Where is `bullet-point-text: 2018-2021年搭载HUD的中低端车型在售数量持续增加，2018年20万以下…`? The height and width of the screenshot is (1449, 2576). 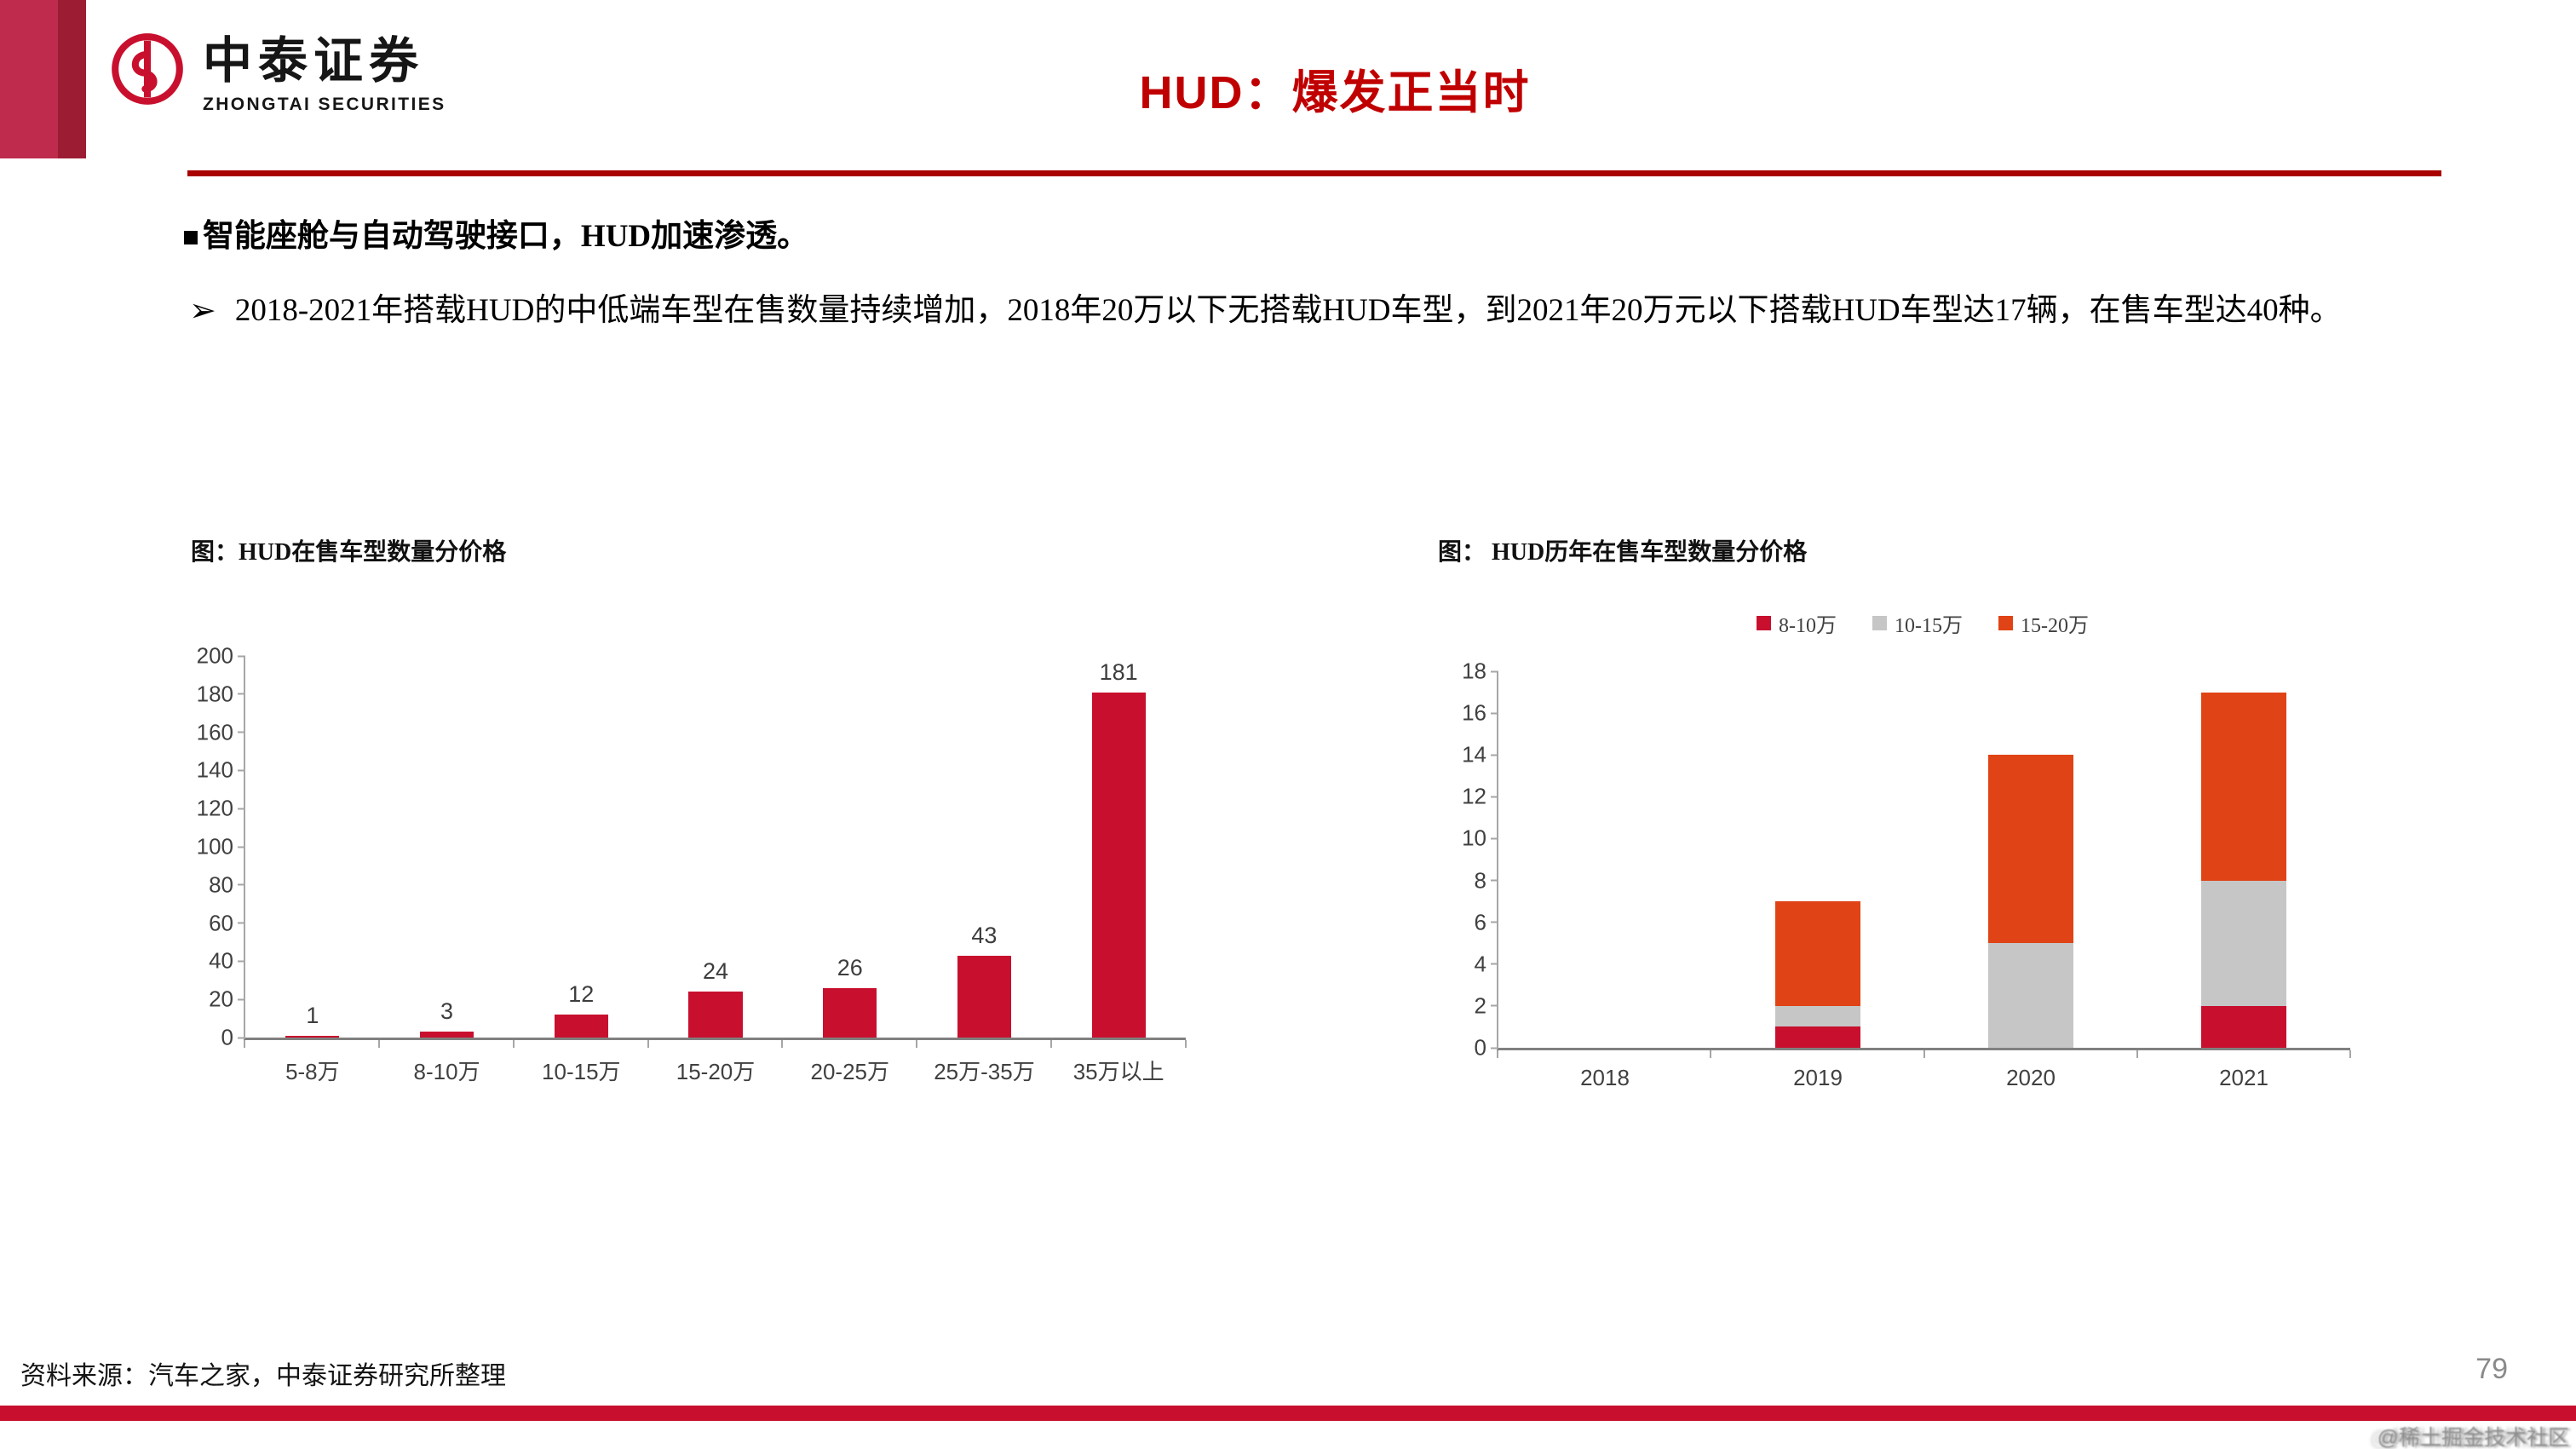
bullet-point-text: 2018-2021年搭载HUD的中低端车型在售数量持续增加，2018年20万以下… is located at coordinates (1288, 311).